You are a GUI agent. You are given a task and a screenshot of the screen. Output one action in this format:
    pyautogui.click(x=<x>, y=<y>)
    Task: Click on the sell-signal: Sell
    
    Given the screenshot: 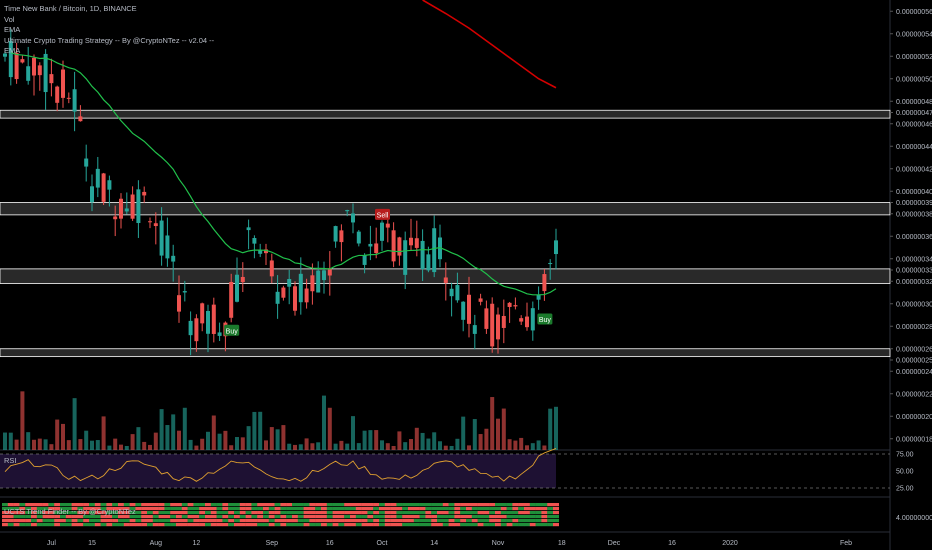 What is the action you would take?
    pyautogui.click(x=382, y=214)
    